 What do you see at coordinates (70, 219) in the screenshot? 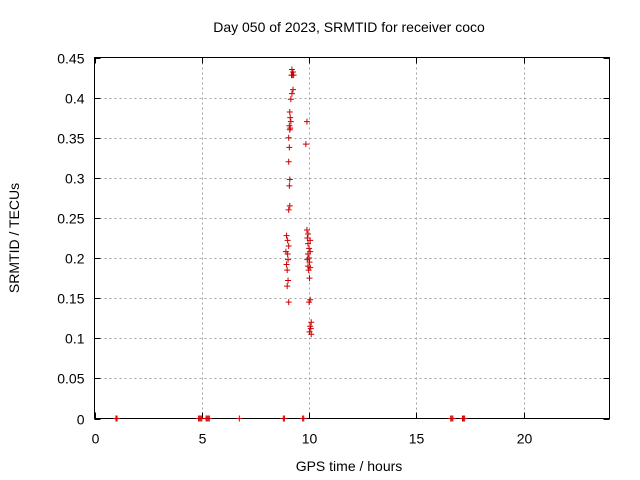
I see `y-tick-label: 0.25` at bounding box center [70, 219].